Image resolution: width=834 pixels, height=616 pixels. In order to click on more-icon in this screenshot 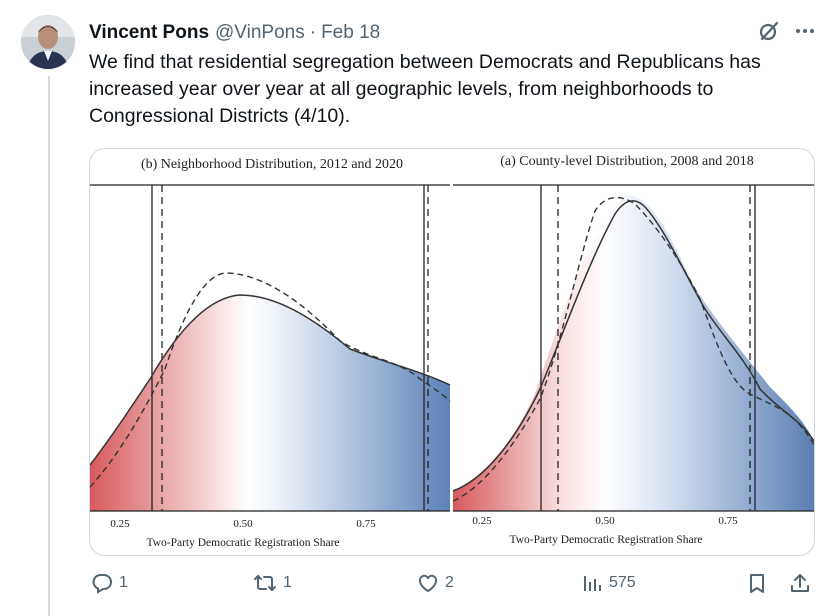, I will do `click(805, 33)`.